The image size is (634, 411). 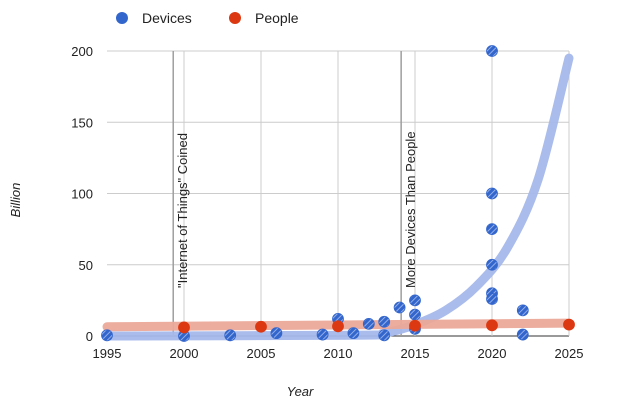 I want to click on y-tick-label: 50, so click(x=86, y=265).